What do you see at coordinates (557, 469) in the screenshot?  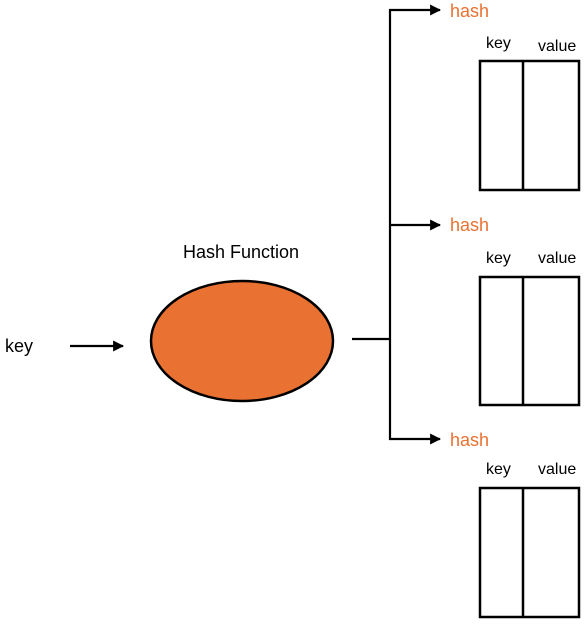 I see `value-column-header-3: value` at bounding box center [557, 469].